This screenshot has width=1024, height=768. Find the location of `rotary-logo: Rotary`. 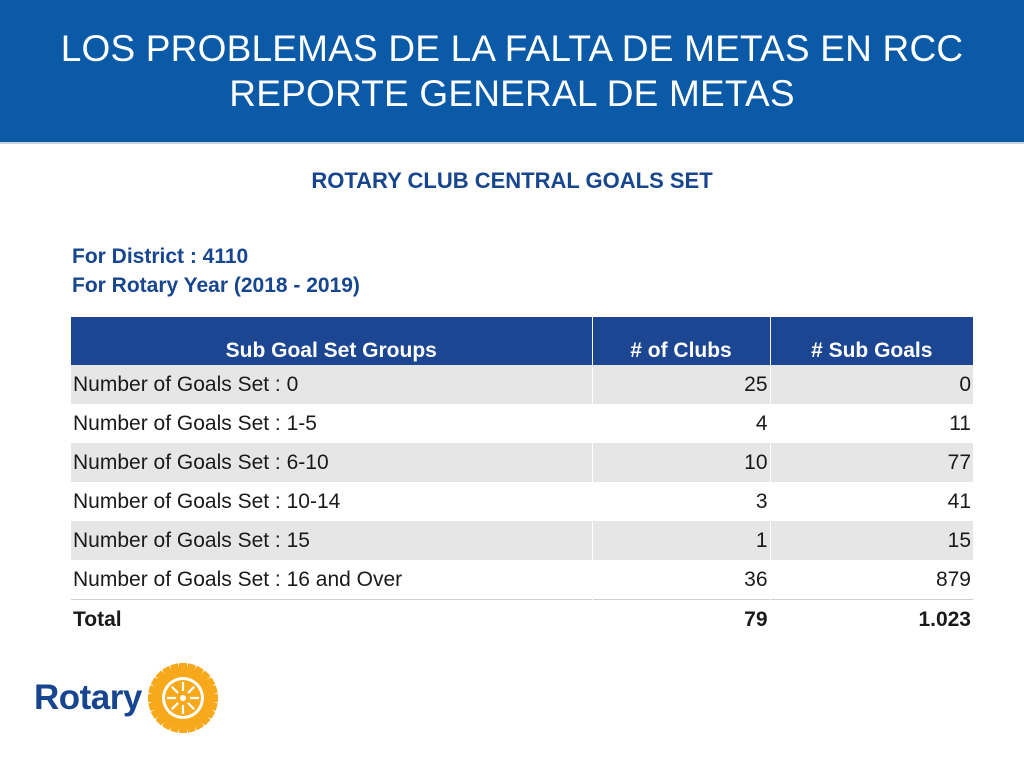

rotary-logo: Rotary is located at coordinates (129, 698).